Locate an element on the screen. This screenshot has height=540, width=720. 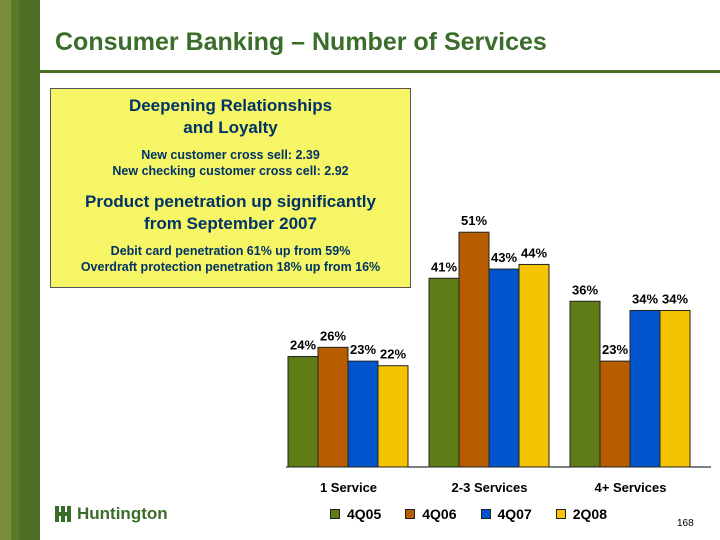
legend-label: 2Q08 is located at coordinates (589, 514).